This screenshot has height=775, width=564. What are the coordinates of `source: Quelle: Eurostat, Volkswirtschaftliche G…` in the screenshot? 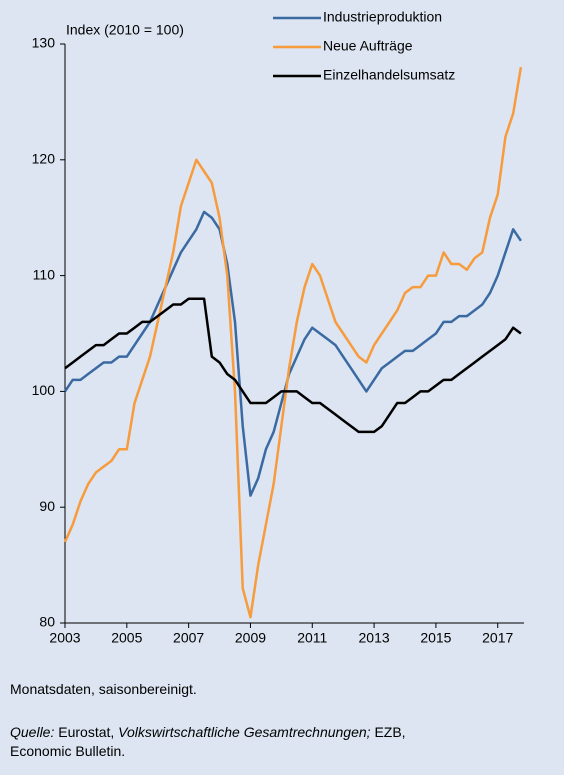 It's located at (208, 742).